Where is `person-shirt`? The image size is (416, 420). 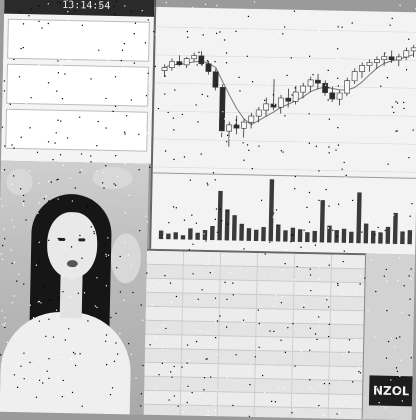
person-shirt is located at coordinates (66, 365).